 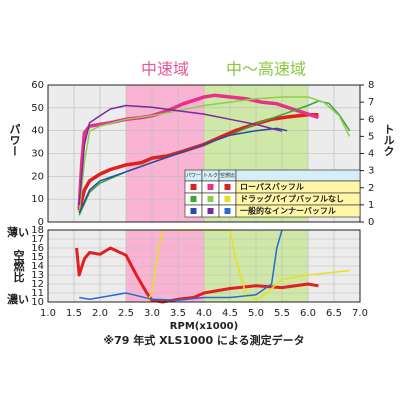 I want to click on legend-header-cell, so click(x=298, y=175).